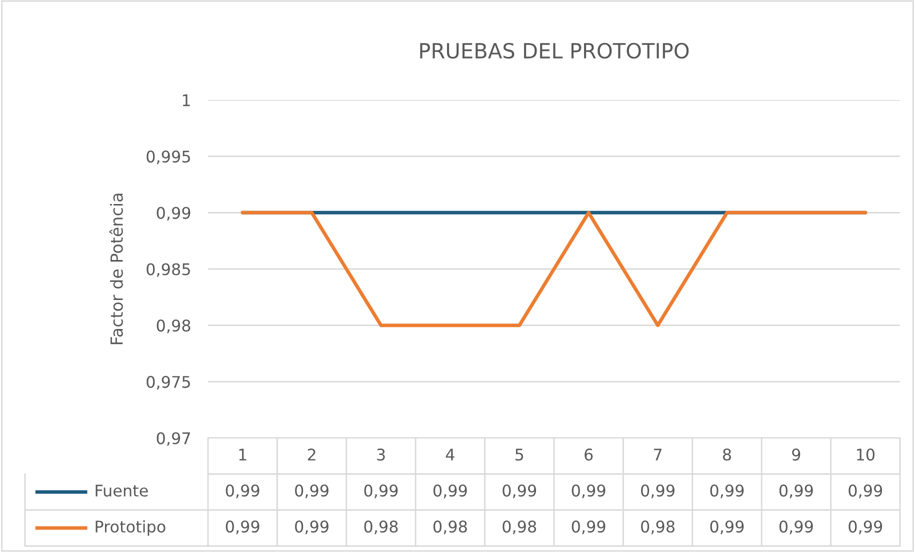 This screenshot has width=915, height=552. What do you see at coordinates (168, 270) in the screenshot?
I see `y-tick-label: 0,985` at bounding box center [168, 270].